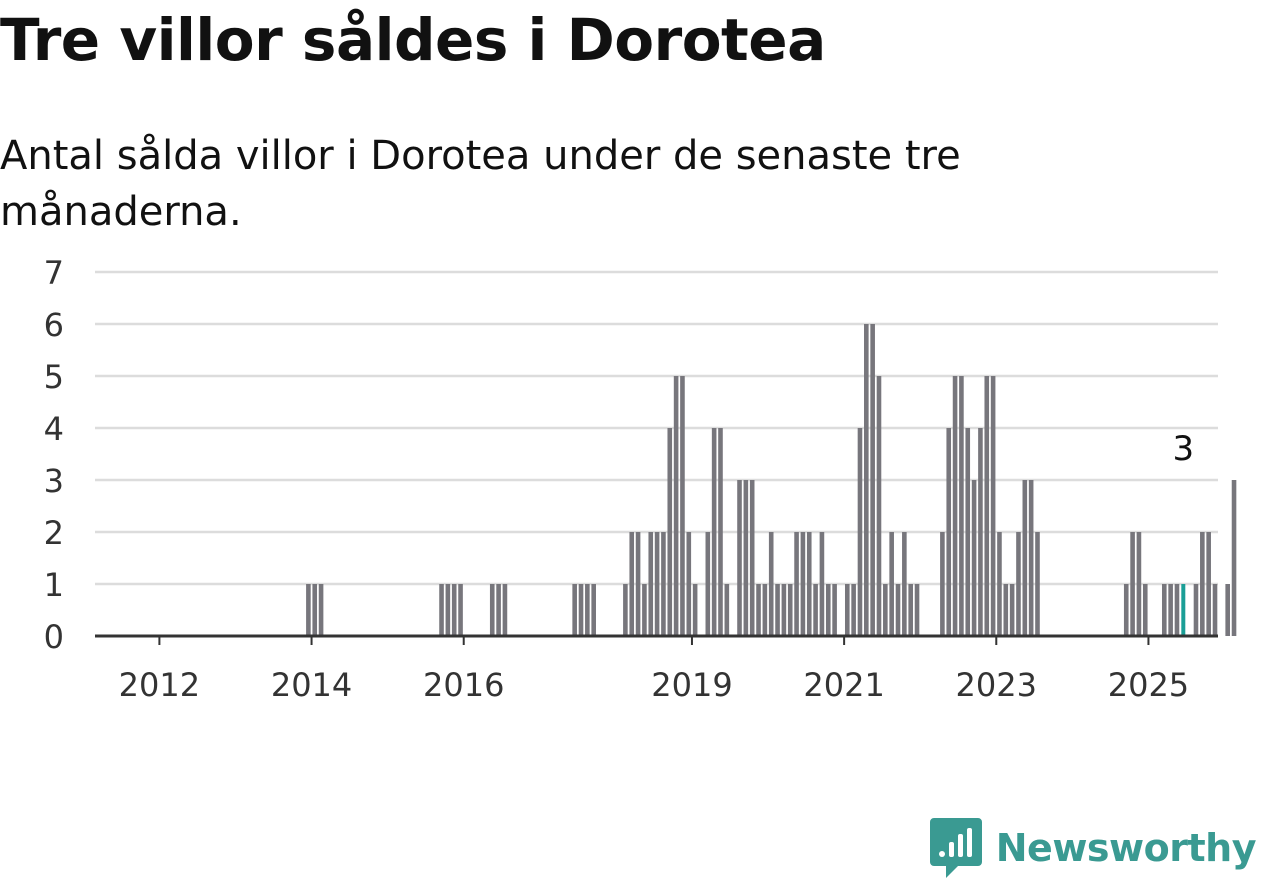  I want to click on y-tick-label: 3, so click(54, 481).